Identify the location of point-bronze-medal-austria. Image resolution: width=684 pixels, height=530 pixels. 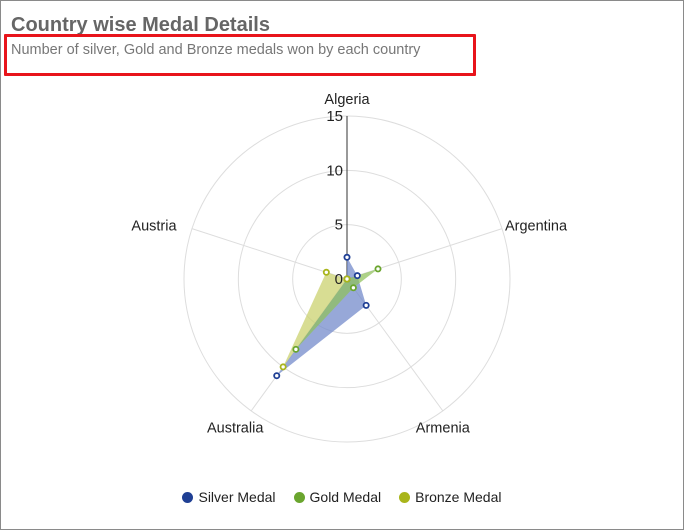
(326, 272).